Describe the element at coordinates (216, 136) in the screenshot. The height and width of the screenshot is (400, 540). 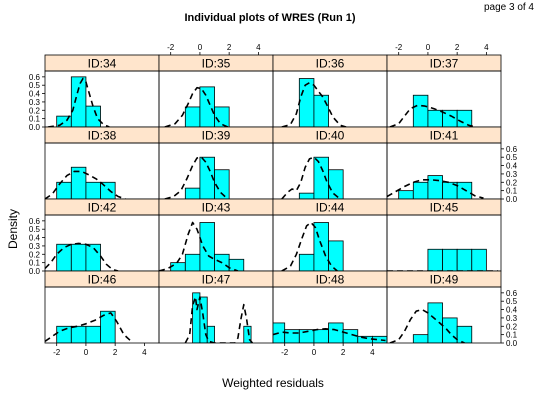
I see `panel-strip-label: ID:39` at that location.